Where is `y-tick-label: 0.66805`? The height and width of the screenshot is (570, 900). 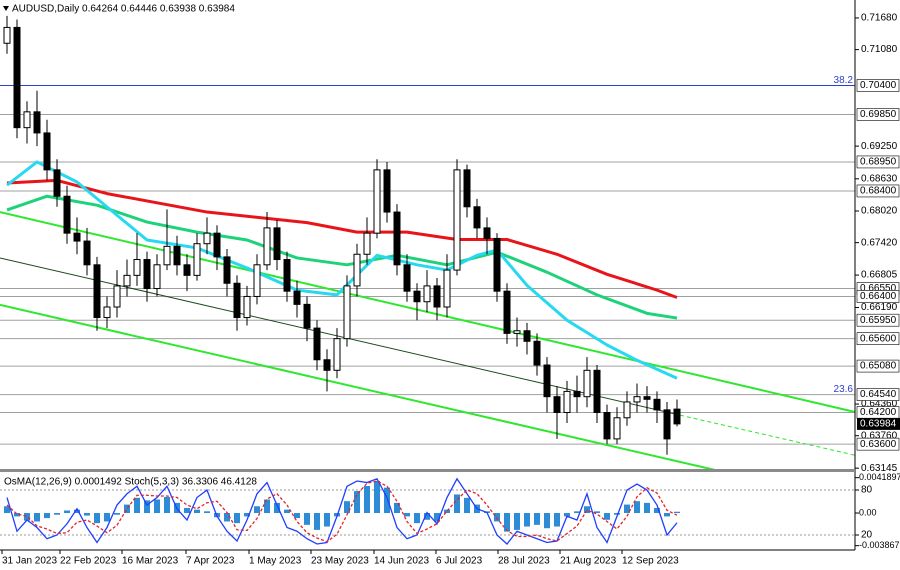 y-tick-label: 0.66805 is located at coordinates (879, 275).